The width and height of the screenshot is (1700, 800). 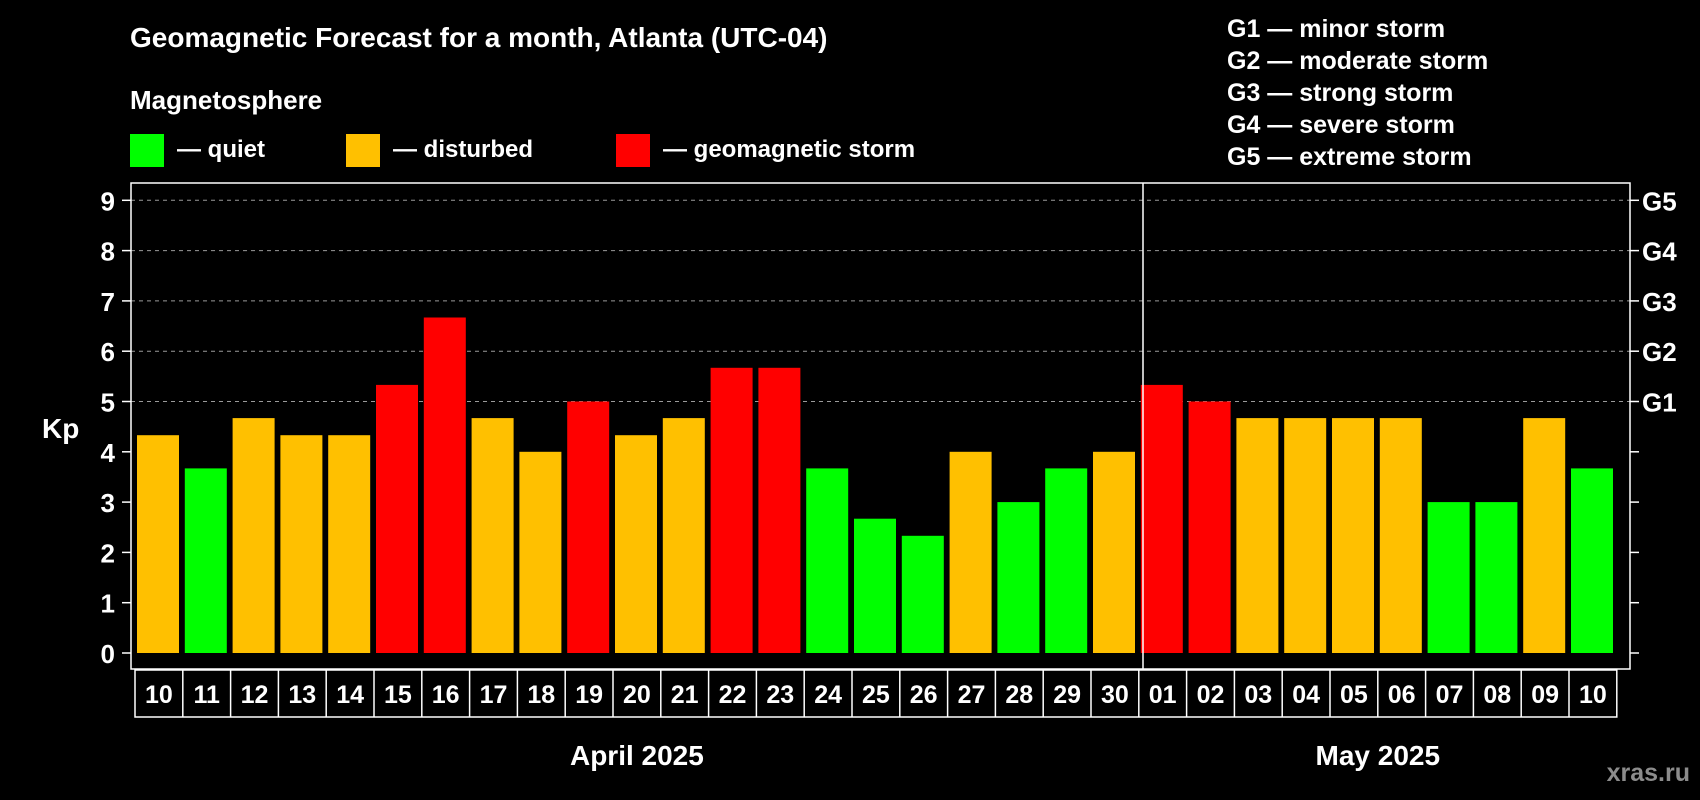 I want to click on date-label: 02, so click(x=1211, y=695).